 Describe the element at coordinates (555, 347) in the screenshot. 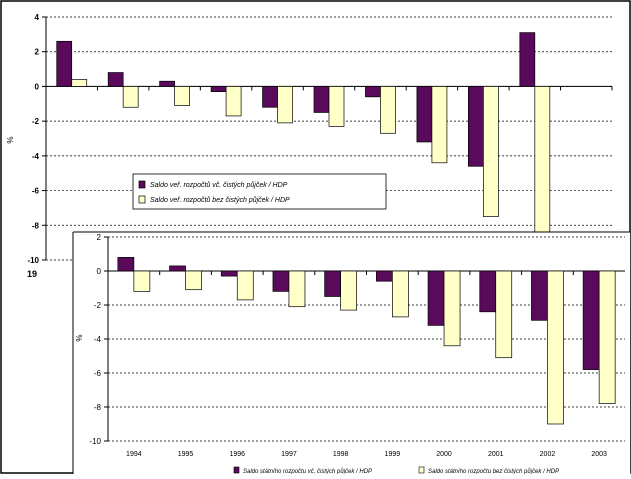

I see `chart2-bar-excl-2002` at that location.